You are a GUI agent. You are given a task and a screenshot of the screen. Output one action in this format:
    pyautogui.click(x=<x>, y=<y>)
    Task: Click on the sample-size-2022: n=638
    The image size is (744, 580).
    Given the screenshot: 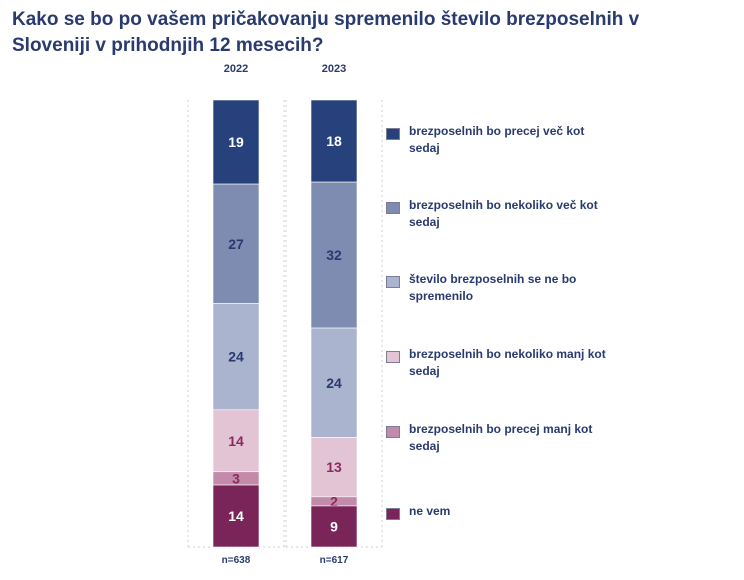 What is the action you would take?
    pyautogui.click(x=236, y=560)
    